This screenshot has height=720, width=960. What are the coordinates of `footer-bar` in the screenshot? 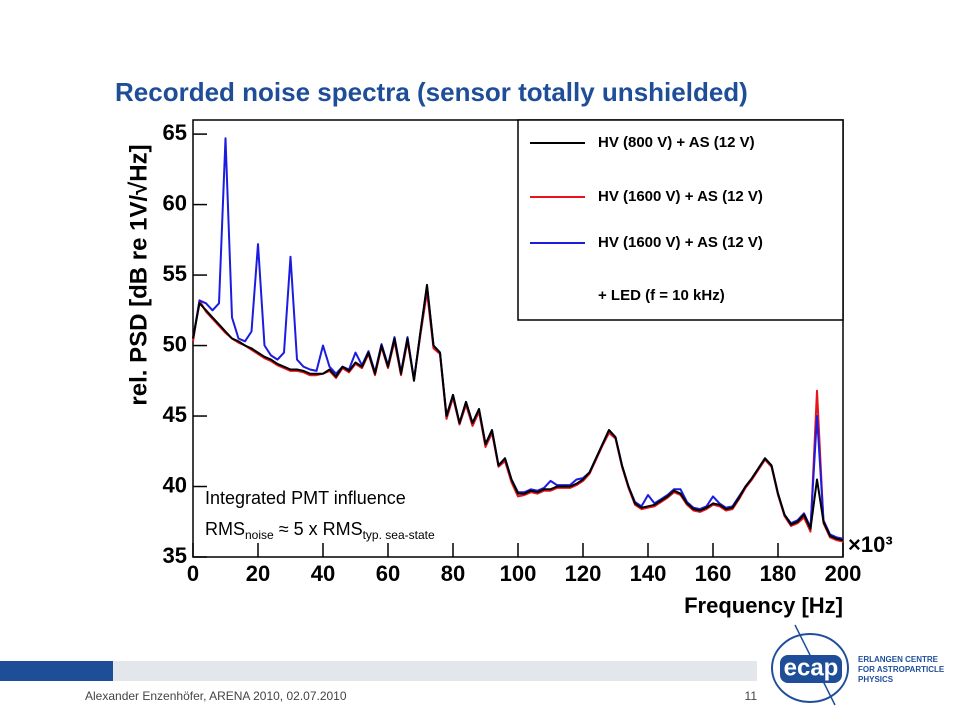 It's located at (56, 671).